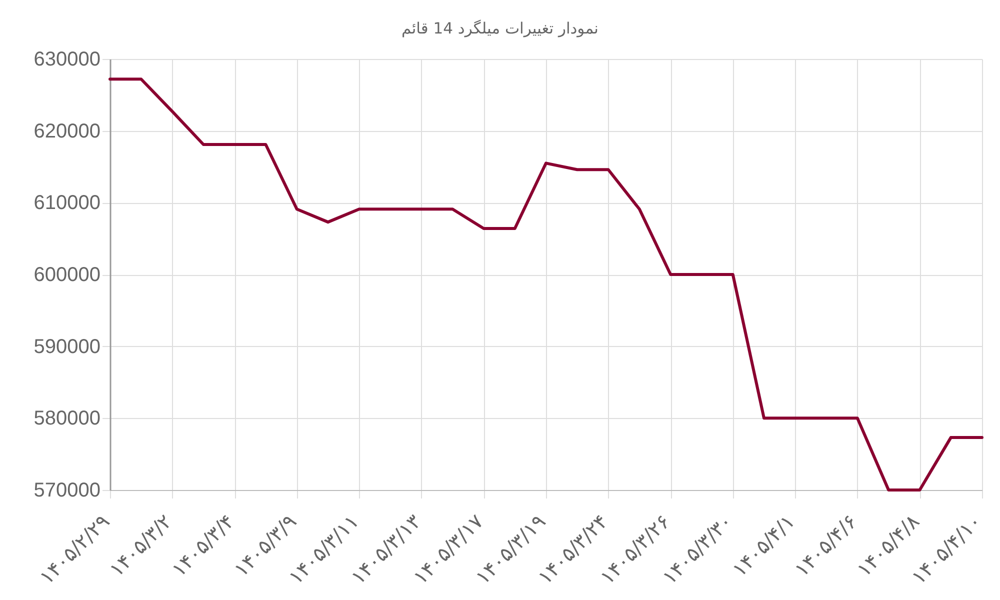 This screenshot has width=1000, height=600. I want to click on y-tick-label: 580000, so click(67, 419).